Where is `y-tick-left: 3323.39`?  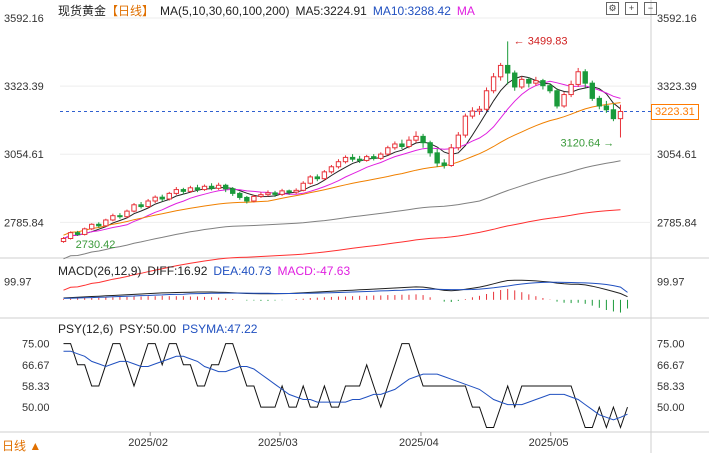
y-tick-left: 3323.39 is located at coordinates (24, 87).